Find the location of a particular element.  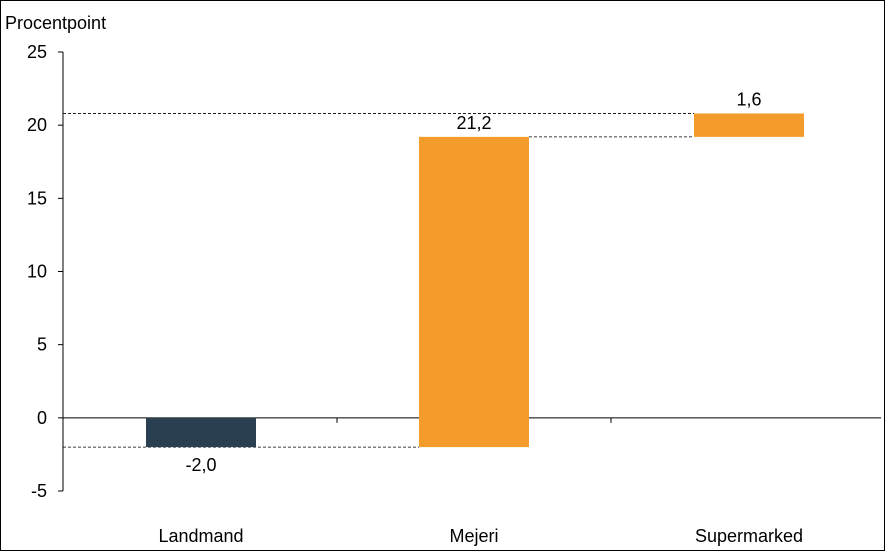

data-label: 21,2 is located at coordinates (473, 123).